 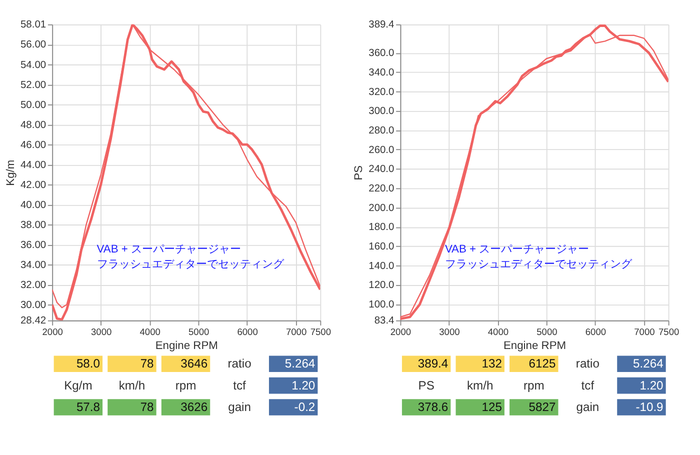 I want to click on y-tick-label: 34.00, so click(x=33, y=265).